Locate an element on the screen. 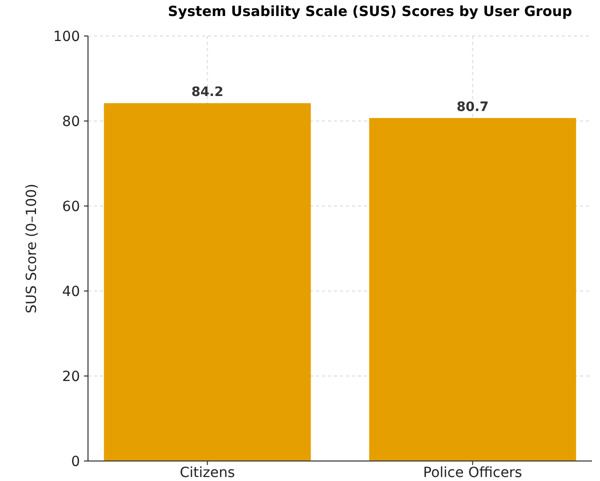  chart-title: System Usability Scale (SUS) Scores by User Group is located at coordinates (370, 12).